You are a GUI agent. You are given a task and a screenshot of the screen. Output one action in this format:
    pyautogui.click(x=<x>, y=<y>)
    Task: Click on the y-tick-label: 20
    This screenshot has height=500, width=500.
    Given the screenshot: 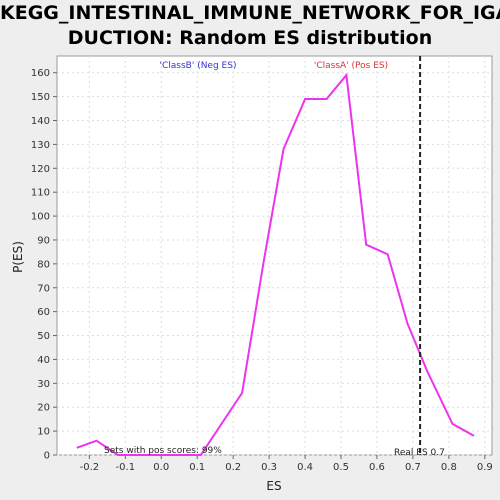 What is the action you would take?
    pyautogui.click(x=43, y=408)
    